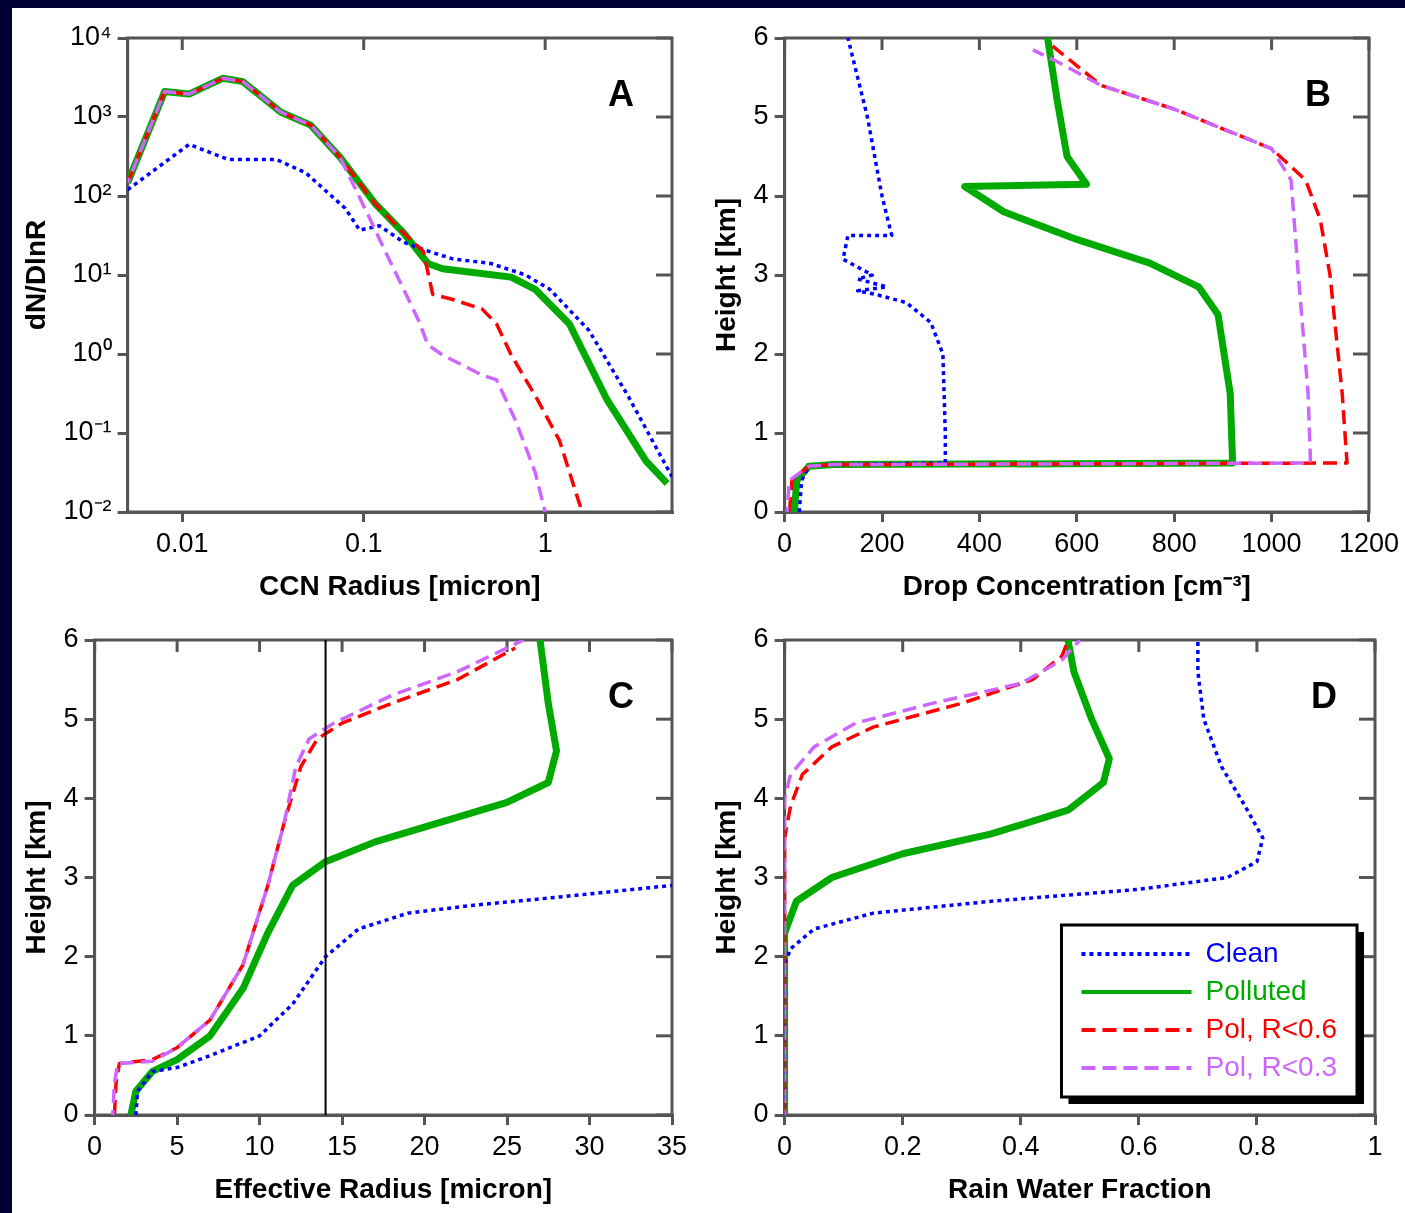 The width and height of the screenshot is (1405, 1213). What do you see at coordinates (1257, 1145) in the screenshot?
I see `x-tick-label: 0.8` at bounding box center [1257, 1145].